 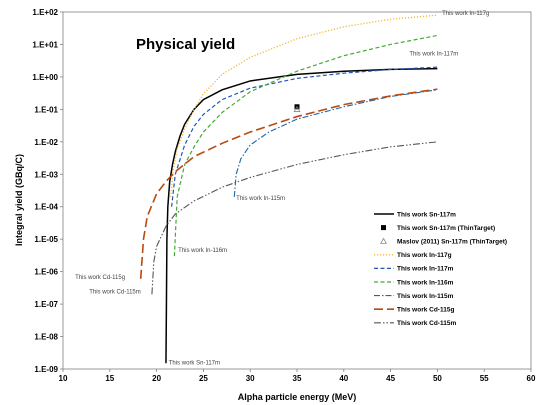 What do you see at coordinates (46, 337) in the screenshot?
I see `y-tick-label: 1.E-08` at bounding box center [46, 337].